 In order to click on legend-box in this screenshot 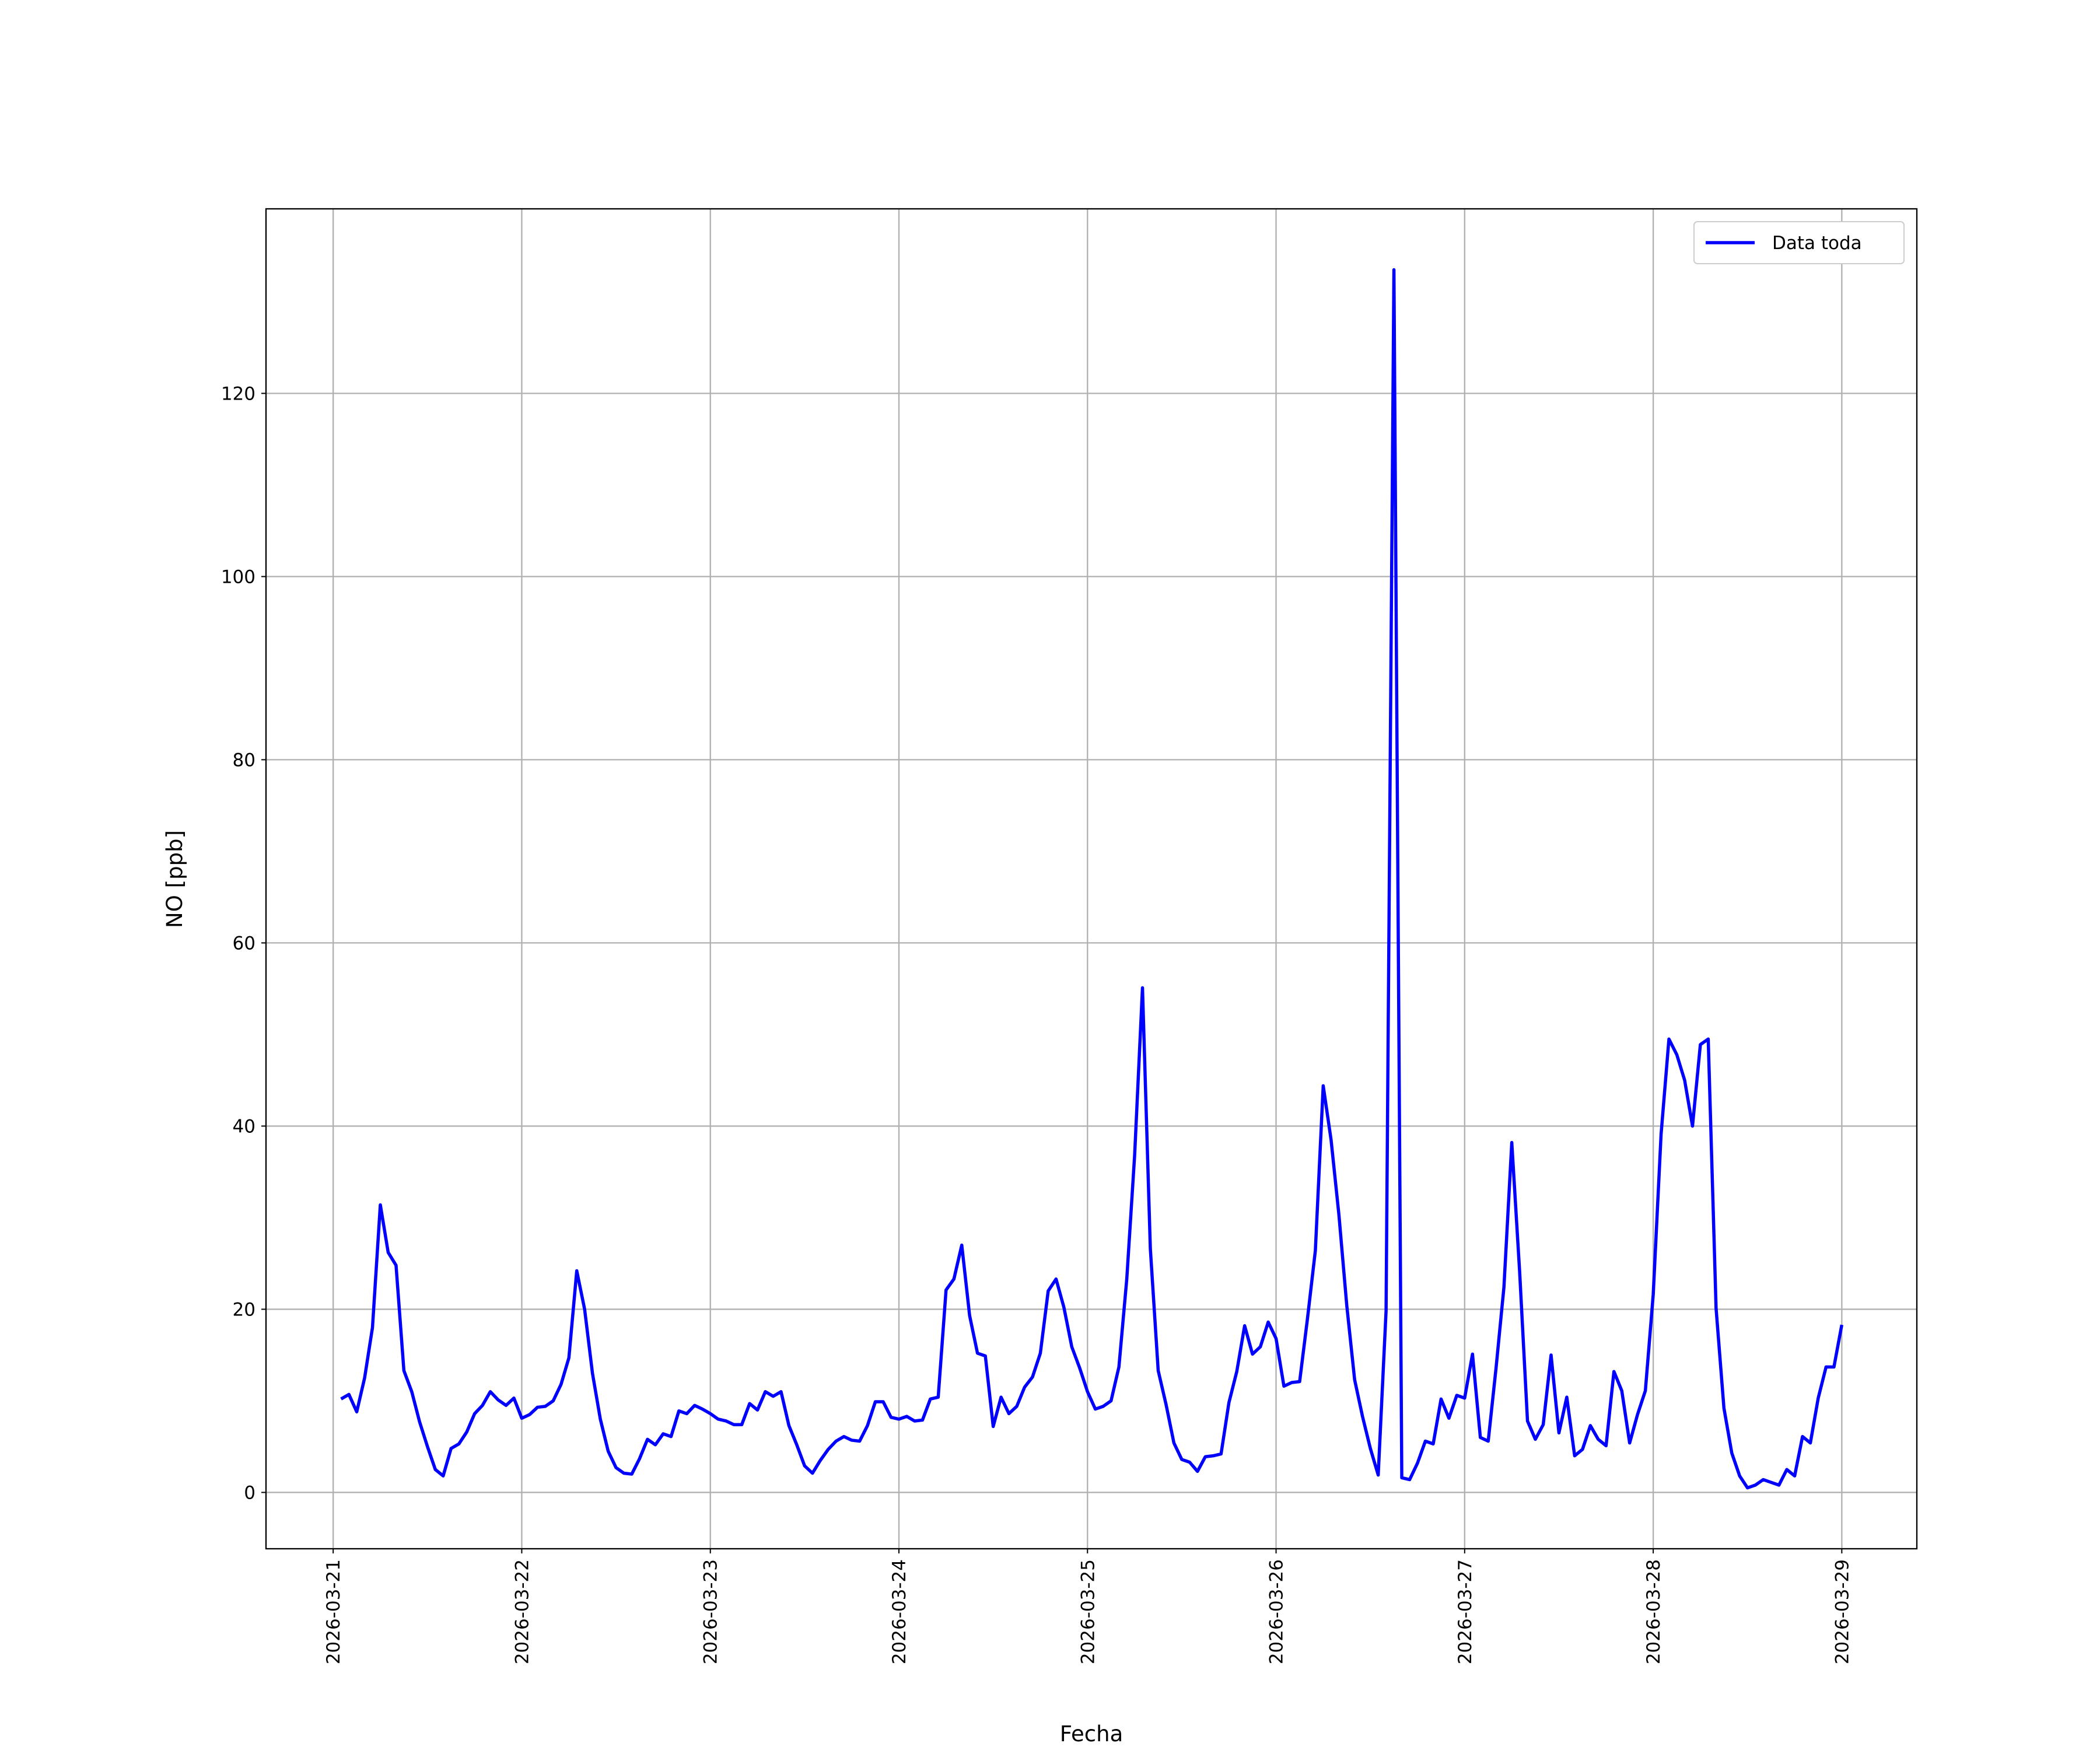, I will do `click(1799, 242)`.